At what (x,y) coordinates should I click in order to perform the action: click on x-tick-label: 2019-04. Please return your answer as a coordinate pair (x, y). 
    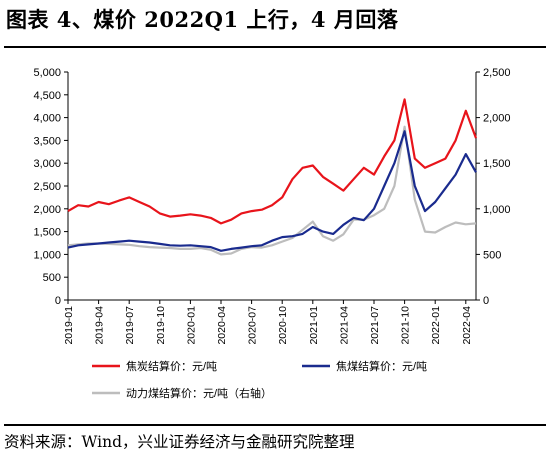
    Looking at the image, I should click on (100, 325).